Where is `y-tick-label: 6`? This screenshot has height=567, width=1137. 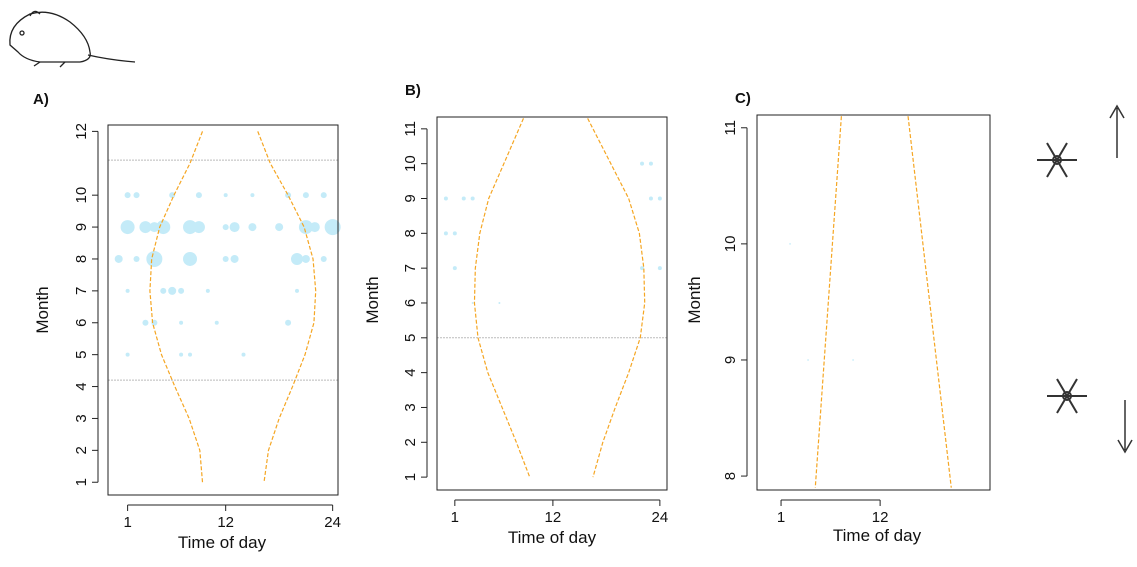 y-tick-label: 6 is located at coordinates (81, 323).